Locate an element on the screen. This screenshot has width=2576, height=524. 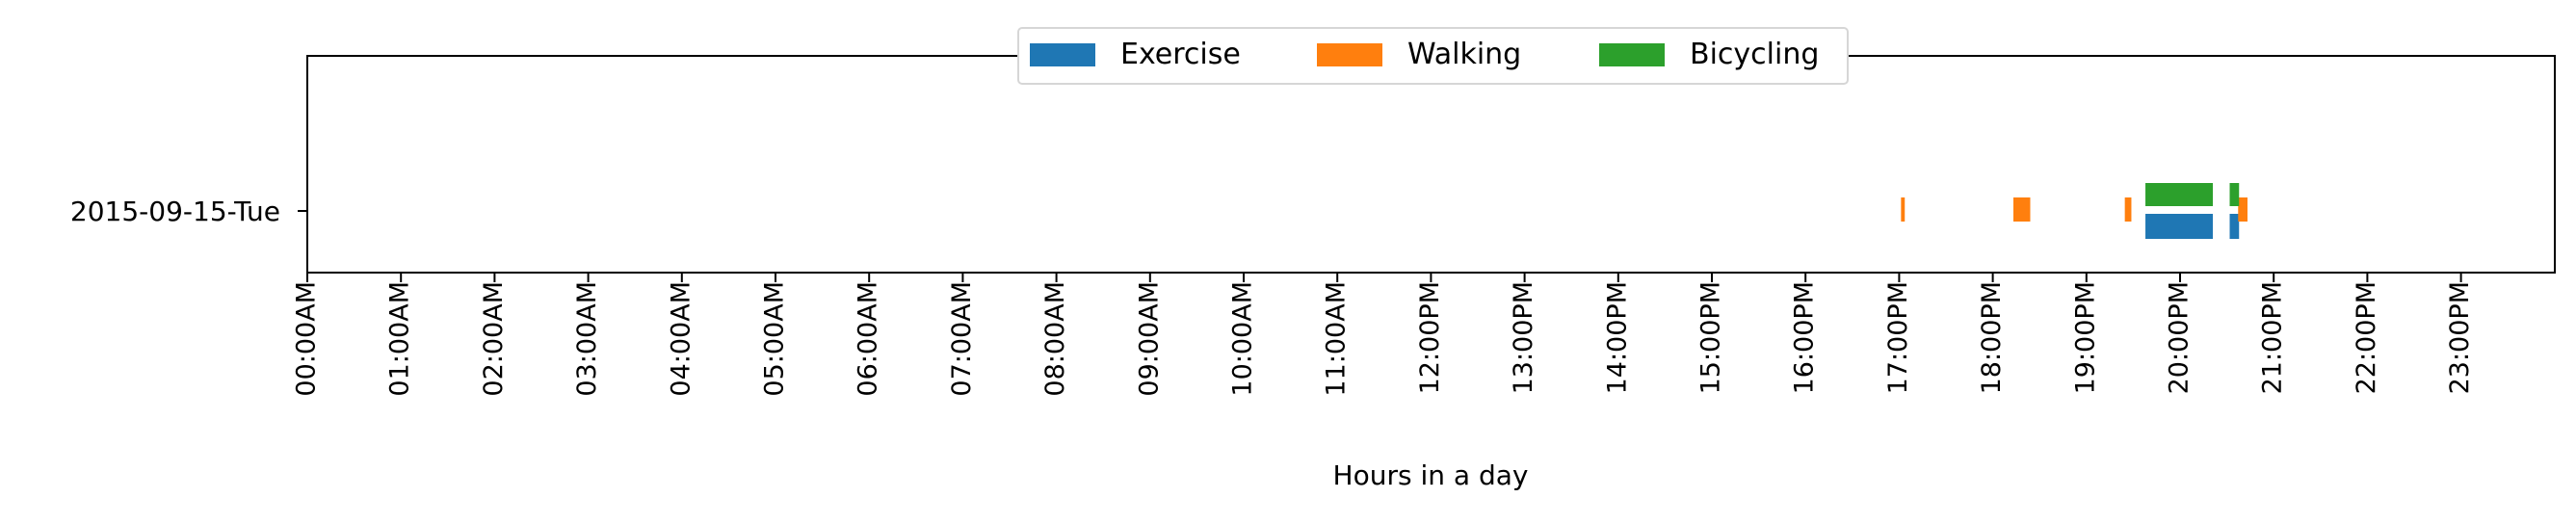
x-tick-label: 10:00AM is located at coordinates (1243, 339).